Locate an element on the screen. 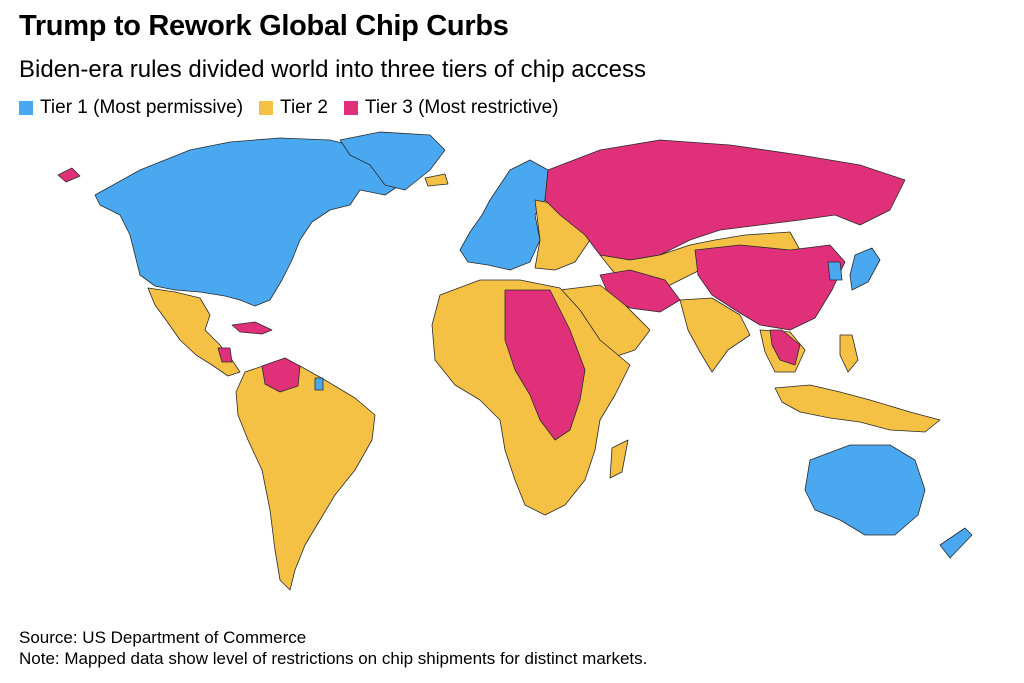  region-madagascar is located at coordinates (619, 459).